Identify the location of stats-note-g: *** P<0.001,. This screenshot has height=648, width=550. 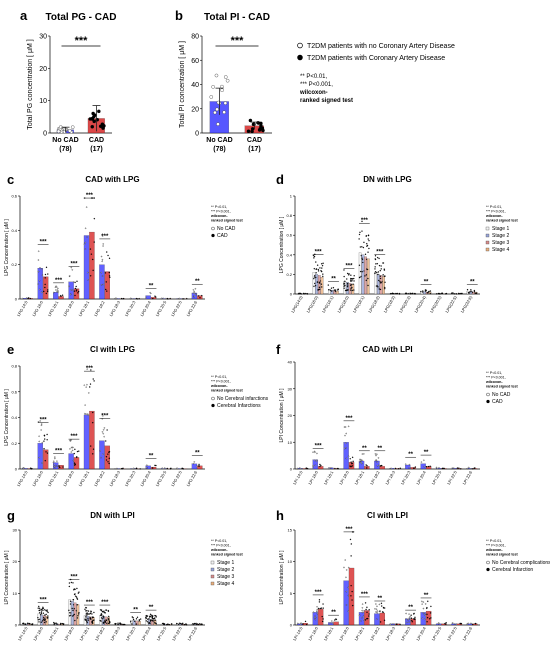
(221, 546).